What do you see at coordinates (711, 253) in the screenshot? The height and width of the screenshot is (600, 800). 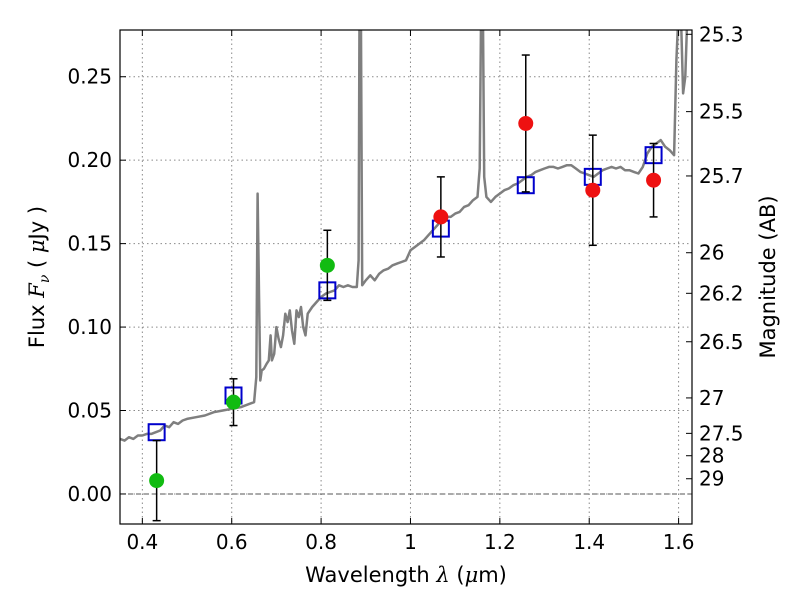 I see `mag-tick-label: 26` at bounding box center [711, 253].